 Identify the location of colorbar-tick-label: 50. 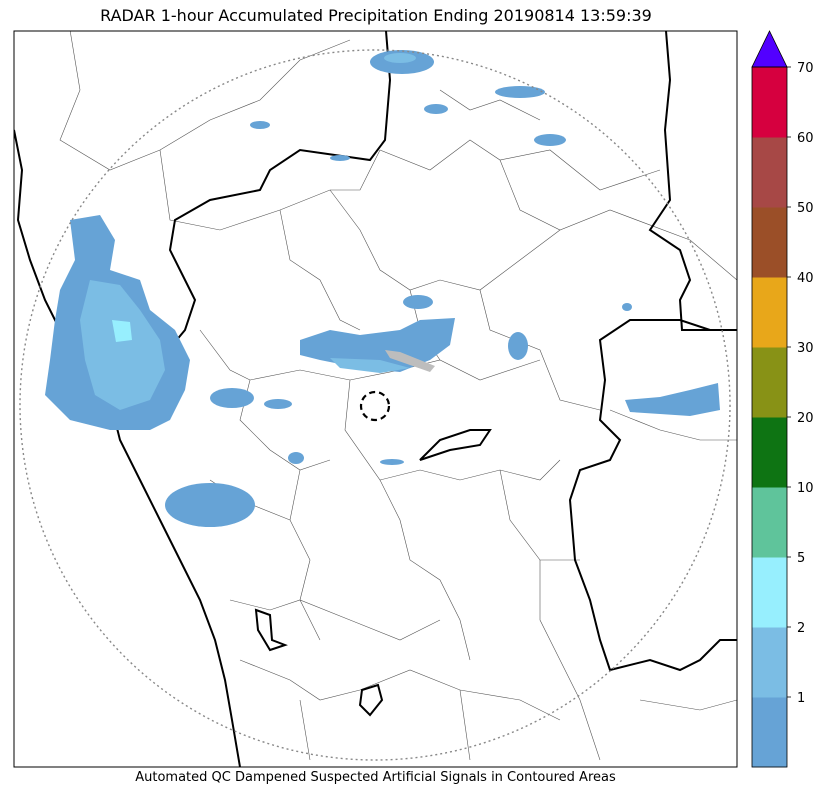
(805, 208).